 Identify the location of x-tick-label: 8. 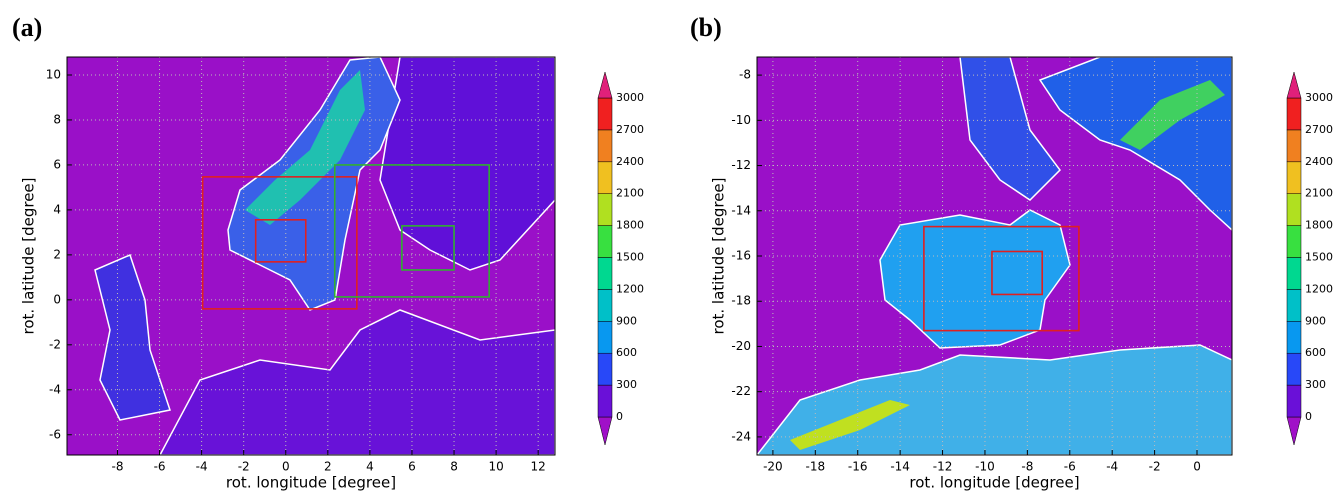
(454, 467).